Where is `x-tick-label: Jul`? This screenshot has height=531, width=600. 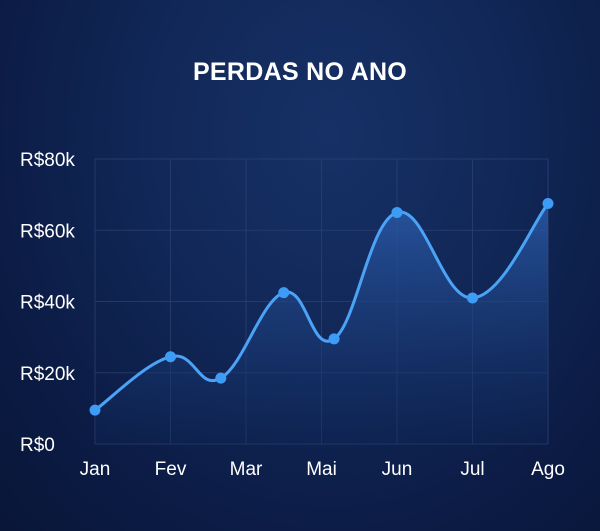 x-tick-label: Jul is located at coordinates (472, 469).